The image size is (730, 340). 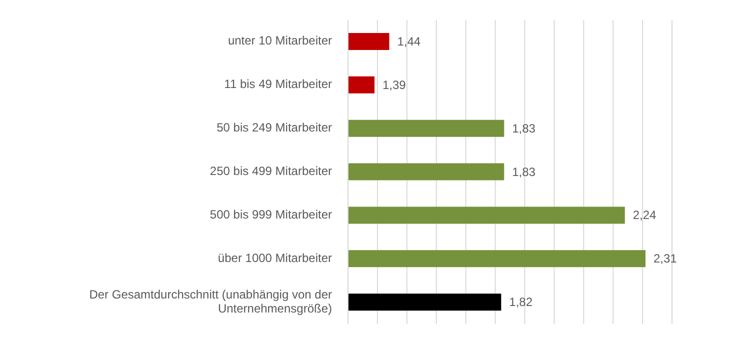 I want to click on y-tick-label: 11 bis 49 Mitarbeiter, so click(x=278, y=84).